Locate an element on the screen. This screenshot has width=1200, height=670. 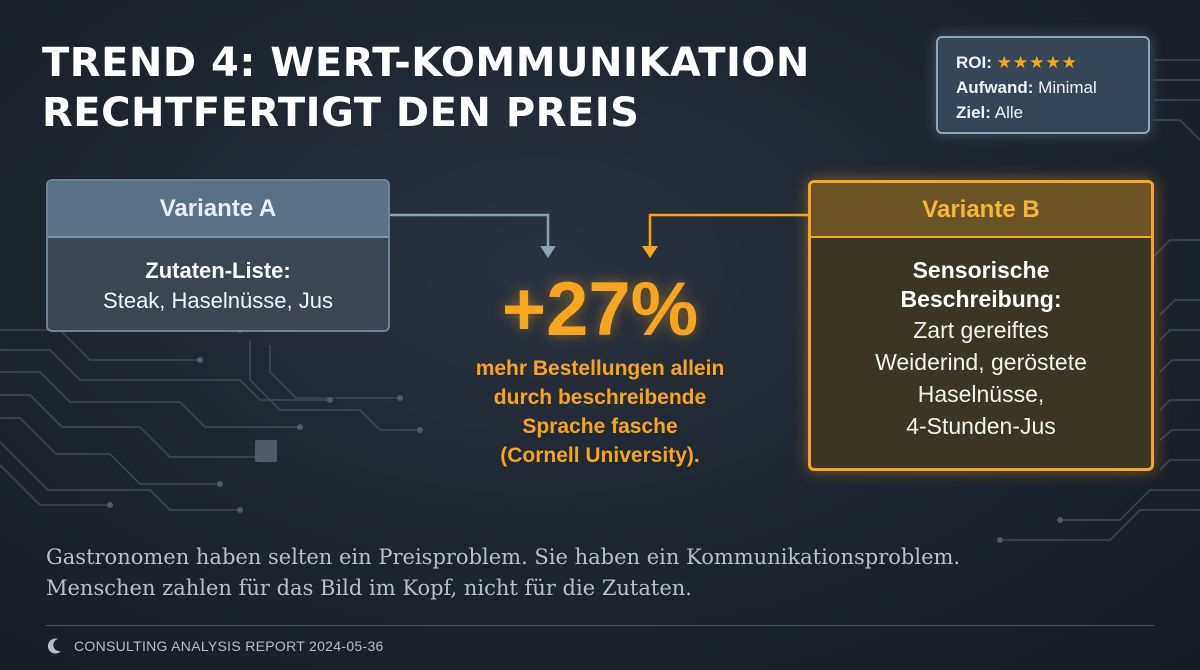
rating-box: ROI: ★★★★★ Aufwand: Minimal Ziel: Alle is located at coordinates (1043, 85).